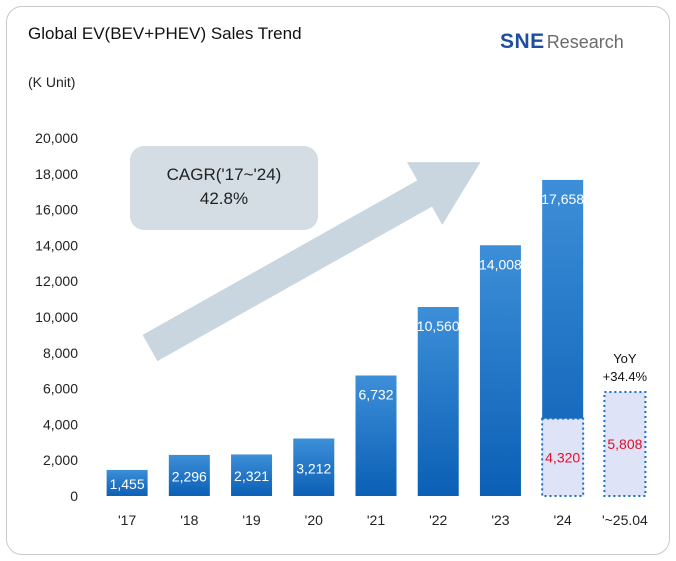 The width and height of the screenshot is (676, 561). I want to click on data-label: 17,658, so click(562, 199).